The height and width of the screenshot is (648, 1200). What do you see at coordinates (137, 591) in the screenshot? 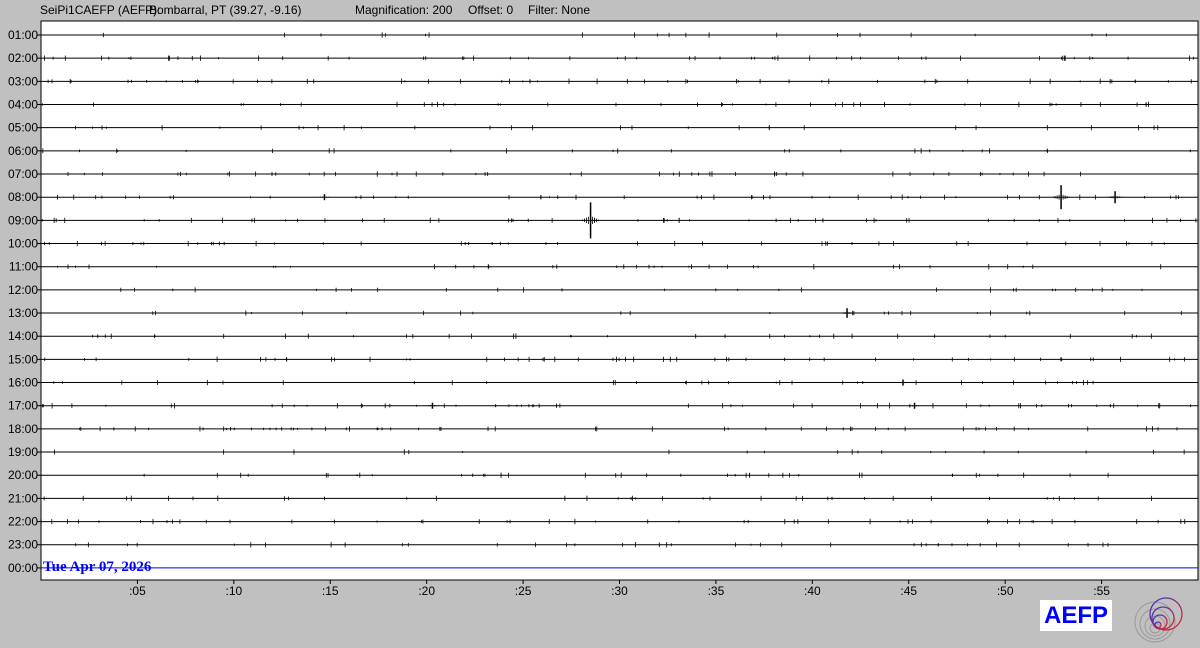
I see `x-tick-label: :05` at bounding box center [137, 591].